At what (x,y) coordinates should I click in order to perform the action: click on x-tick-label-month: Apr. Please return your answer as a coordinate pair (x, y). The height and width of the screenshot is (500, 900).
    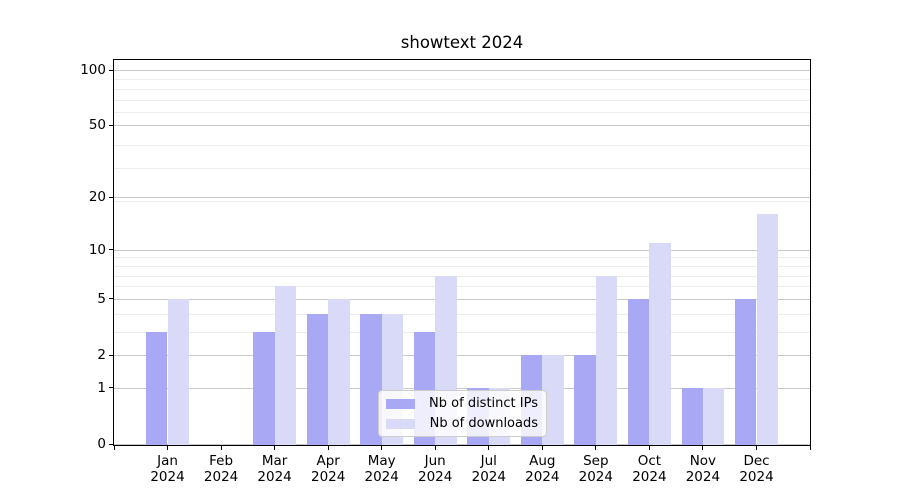
    Looking at the image, I should click on (328, 461).